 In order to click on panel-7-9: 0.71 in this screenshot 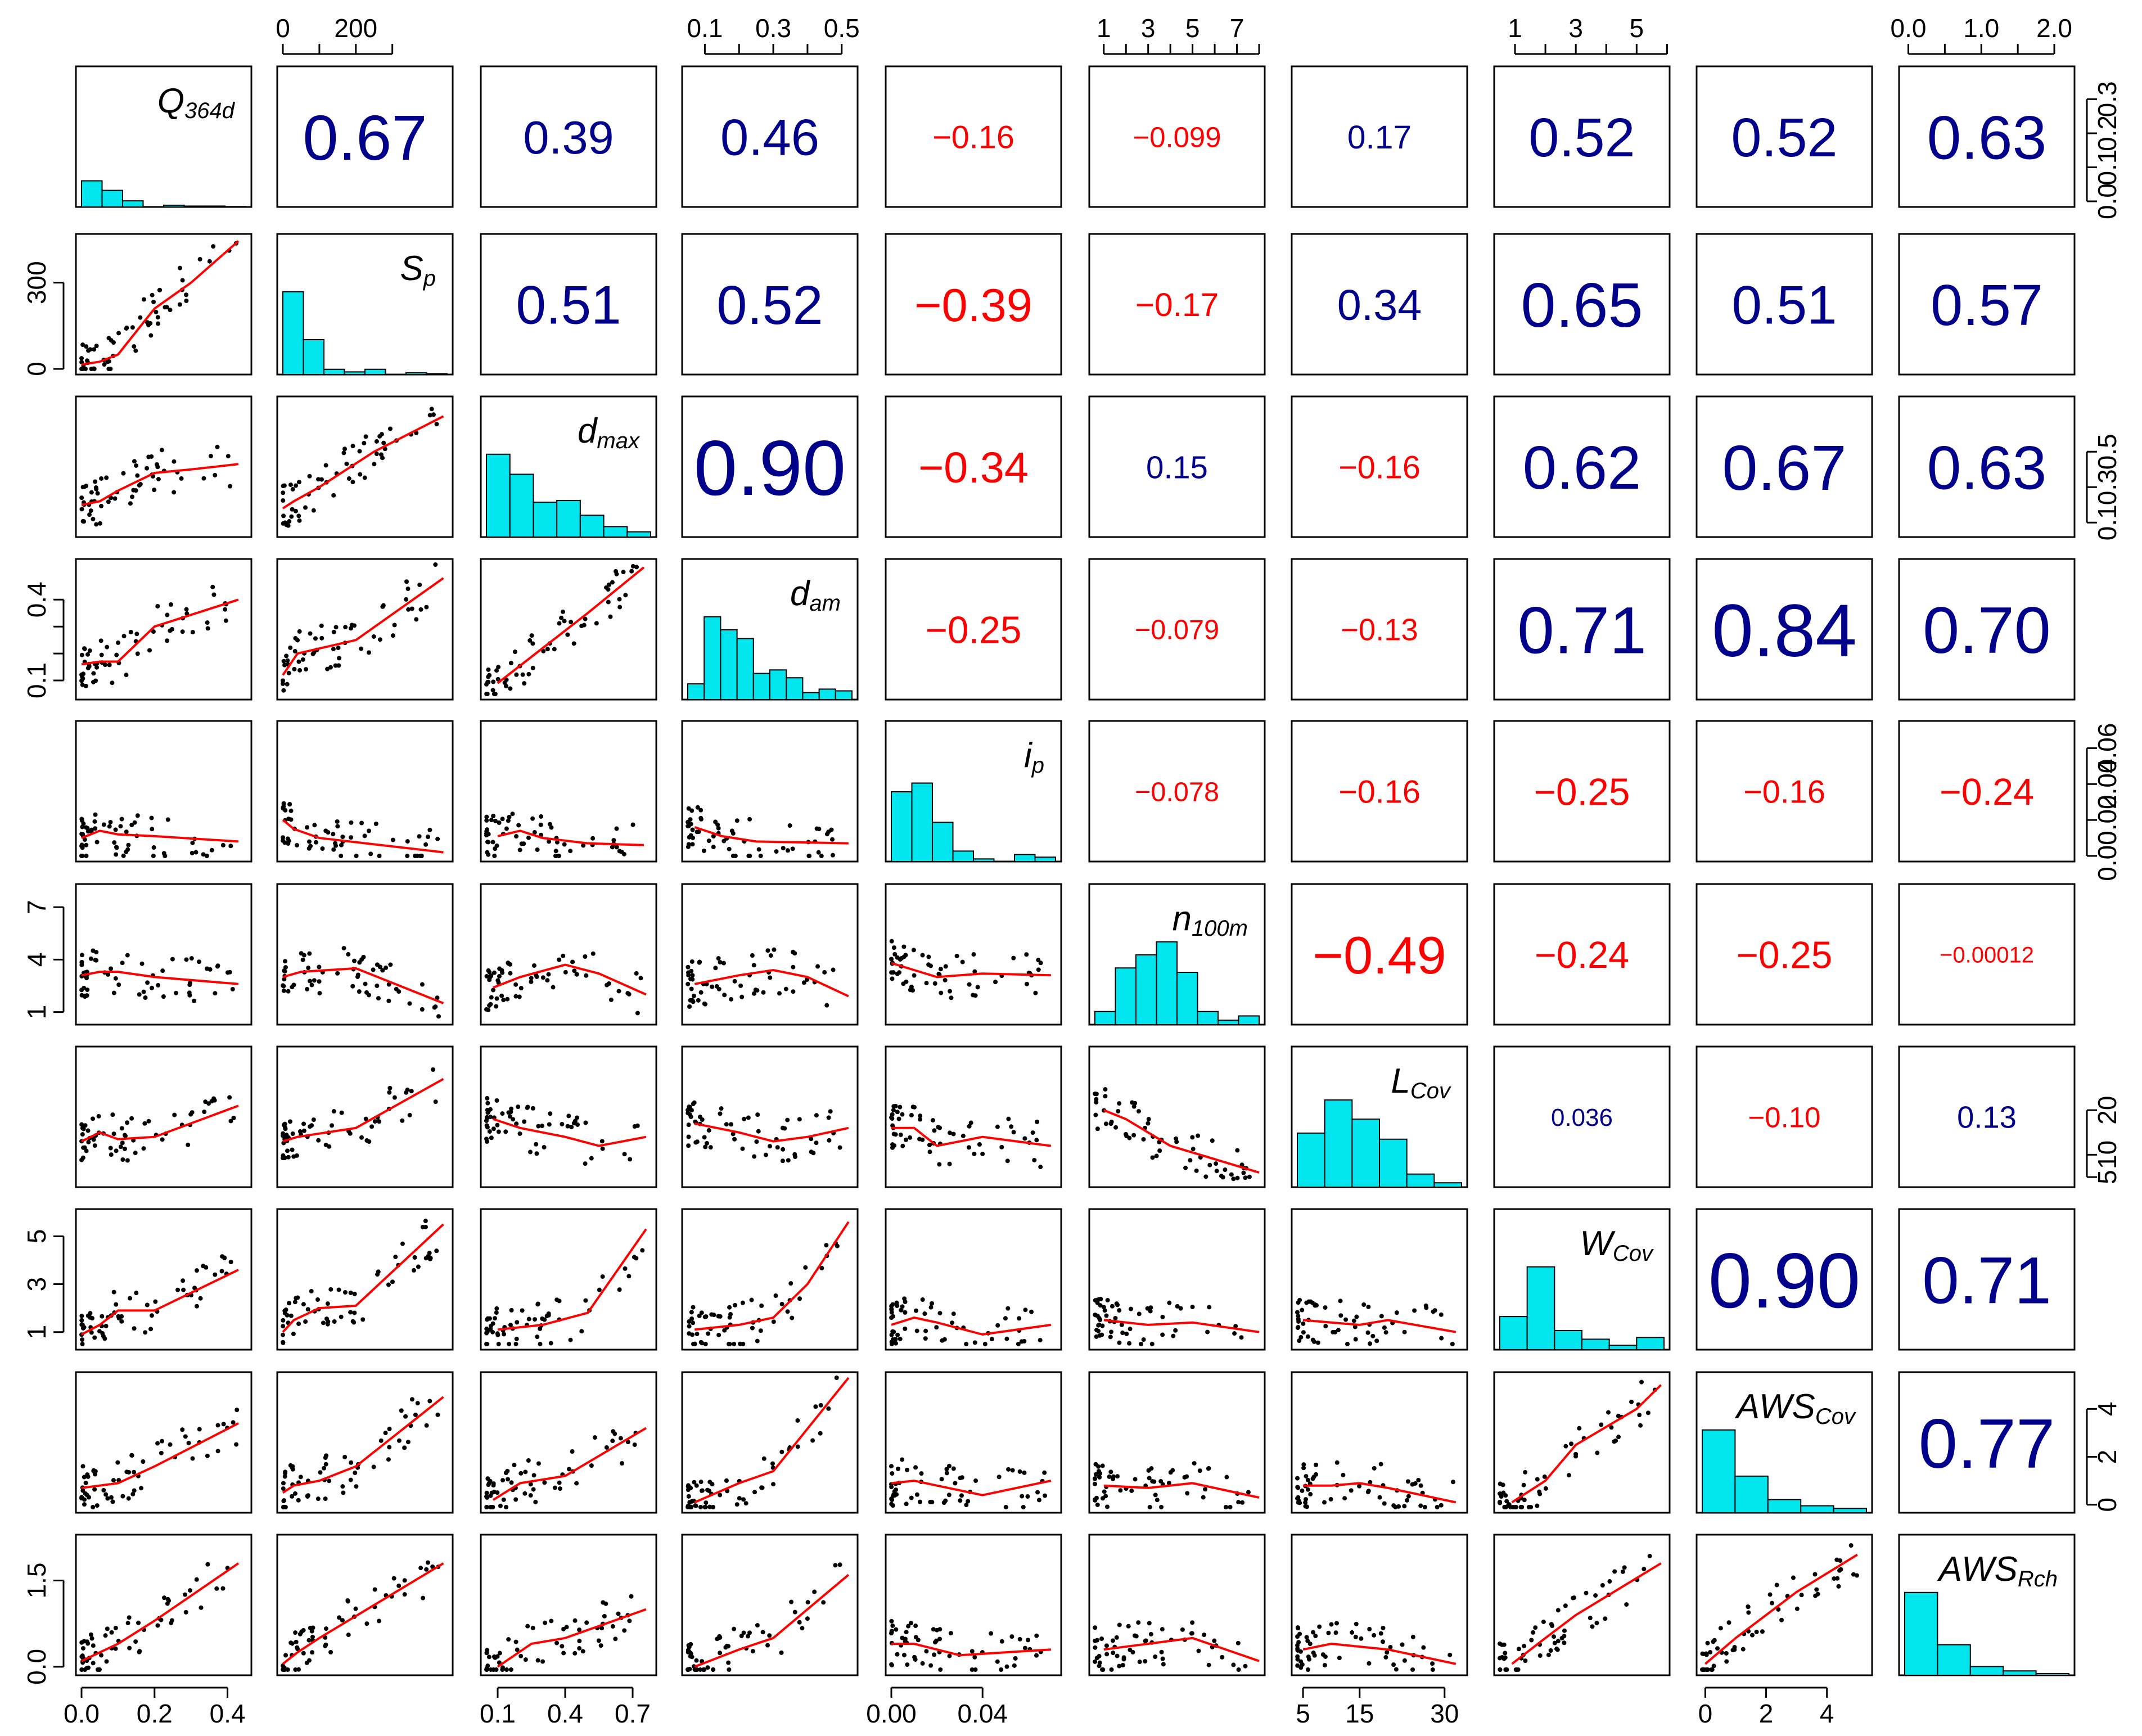, I will do `click(1987, 1280)`.